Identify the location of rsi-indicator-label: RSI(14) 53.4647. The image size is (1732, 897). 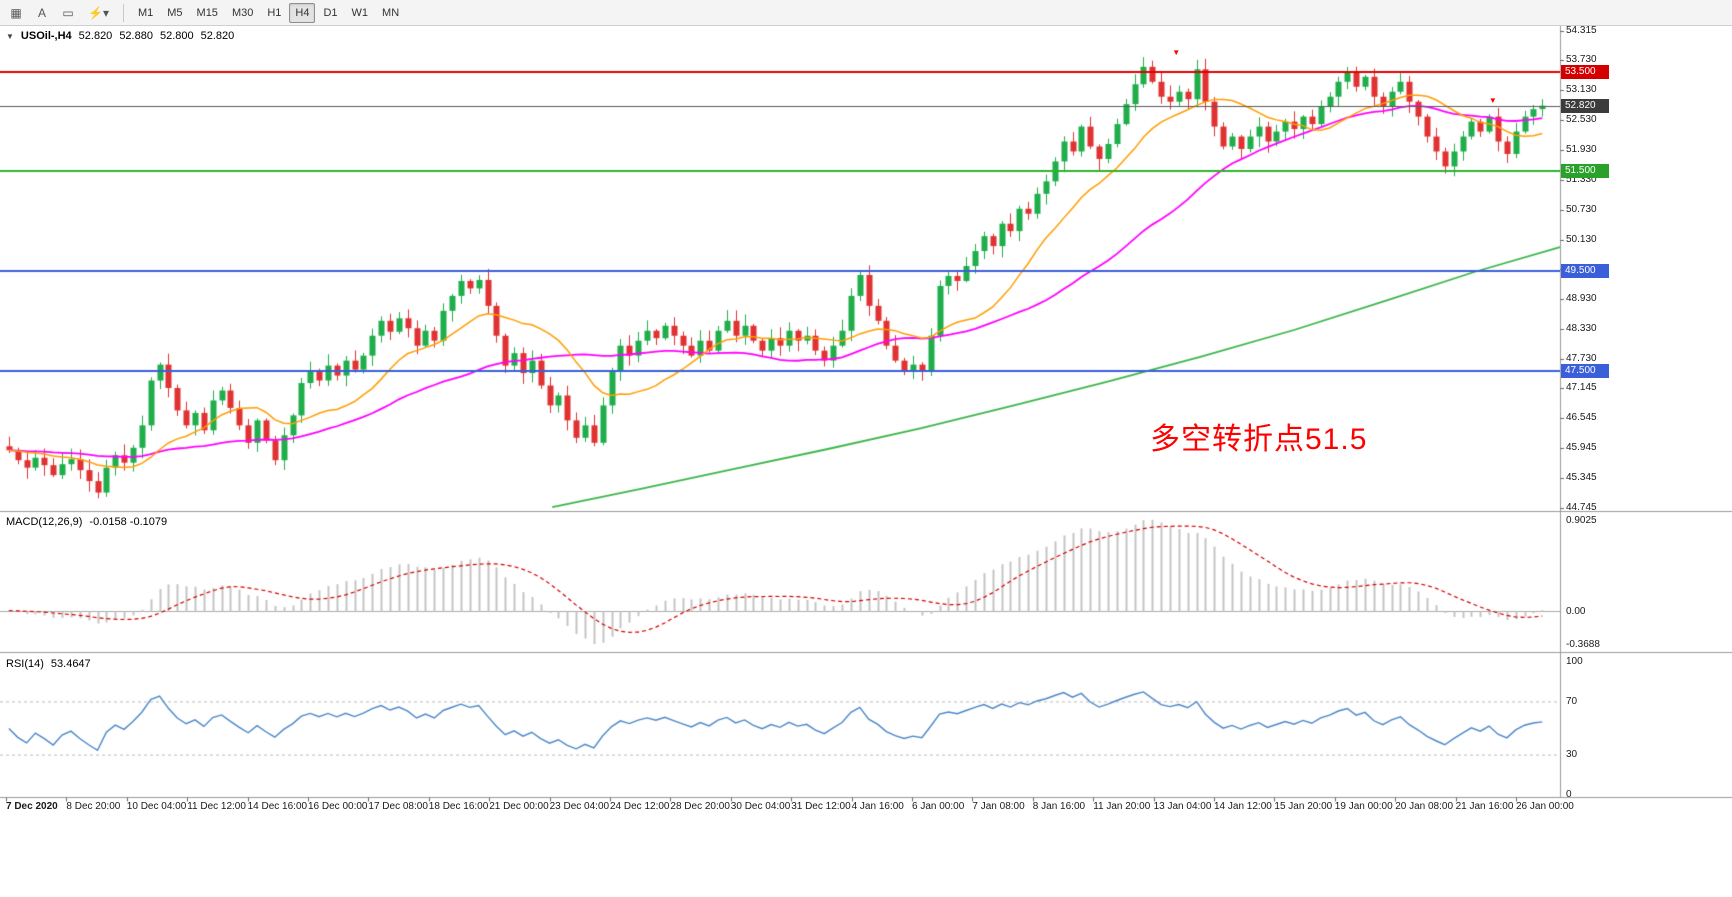
(48, 664).